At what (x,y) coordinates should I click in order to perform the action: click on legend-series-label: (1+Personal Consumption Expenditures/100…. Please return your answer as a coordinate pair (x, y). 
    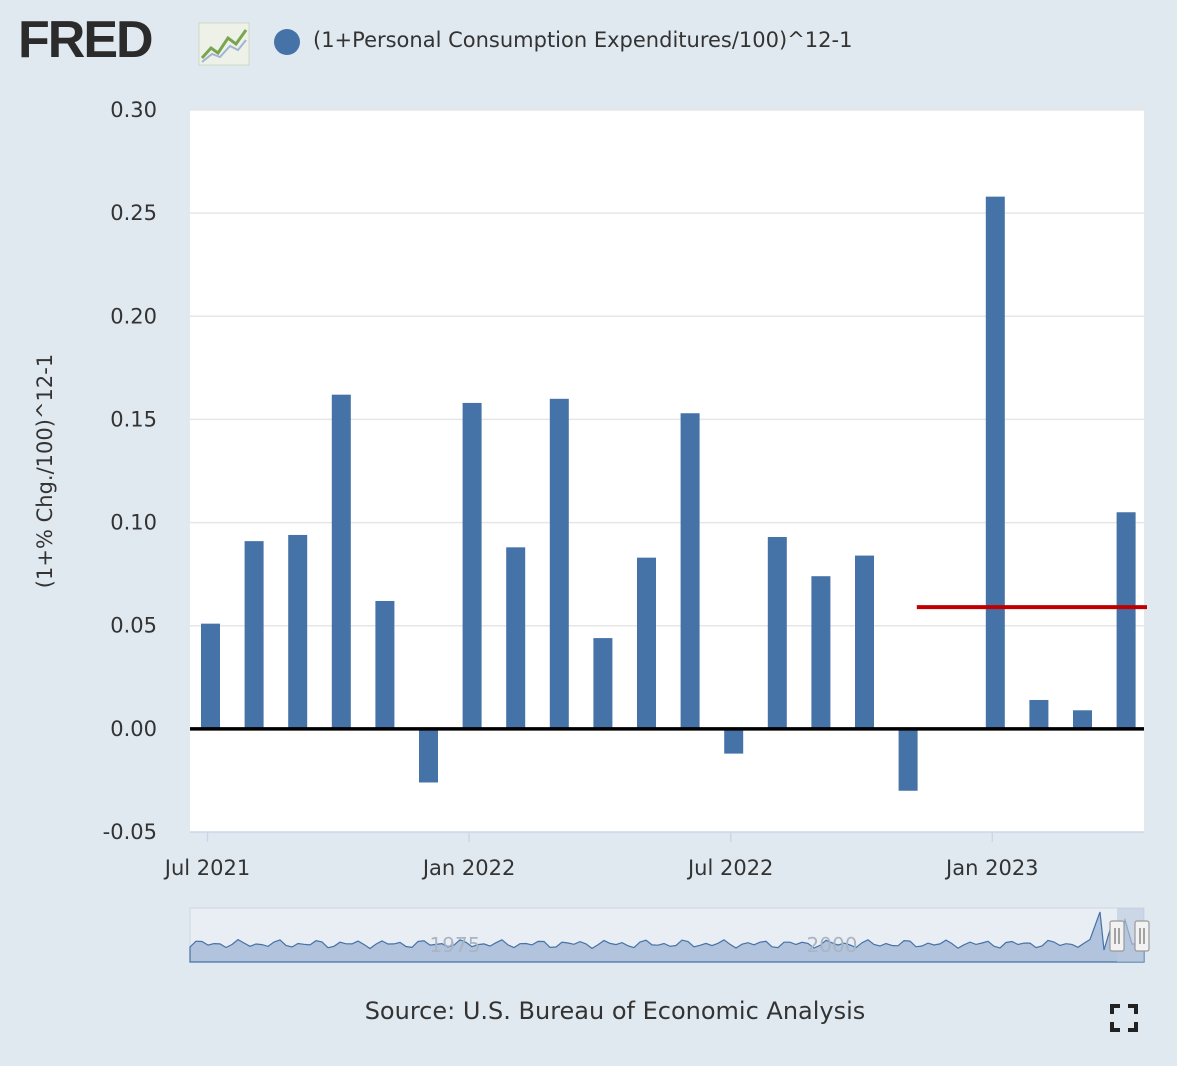
    Looking at the image, I should click on (583, 40).